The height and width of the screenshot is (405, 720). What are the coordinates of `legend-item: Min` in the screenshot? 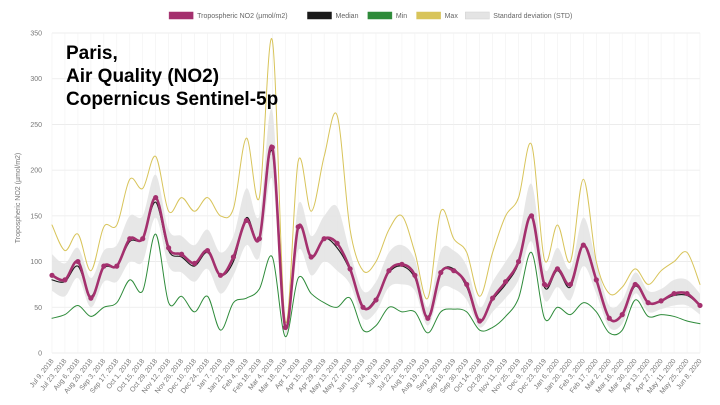 It's located at (387, 15).